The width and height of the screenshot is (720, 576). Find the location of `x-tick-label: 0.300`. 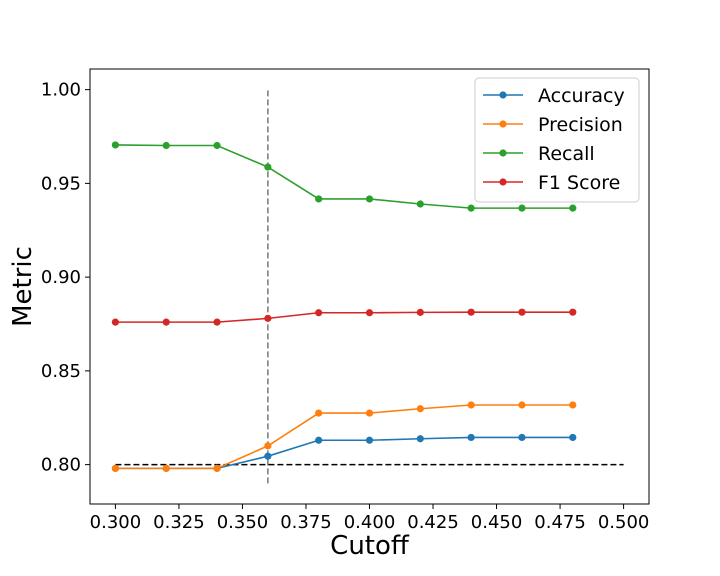

x-tick-label: 0.300 is located at coordinates (116, 522).